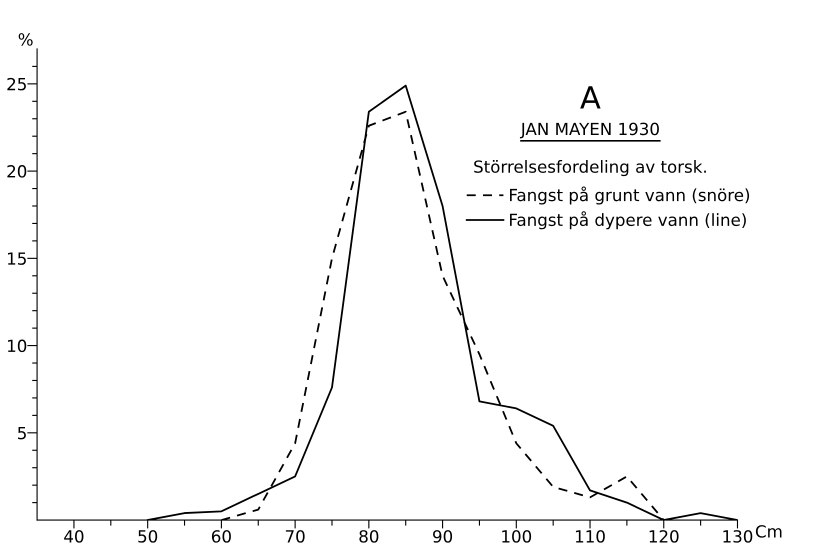 This screenshot has width=824, height=544. What do you see at coordinates (737, 536) in the screenshot?
I see `x-tick-label: 130` at bounding box center [737, 536].